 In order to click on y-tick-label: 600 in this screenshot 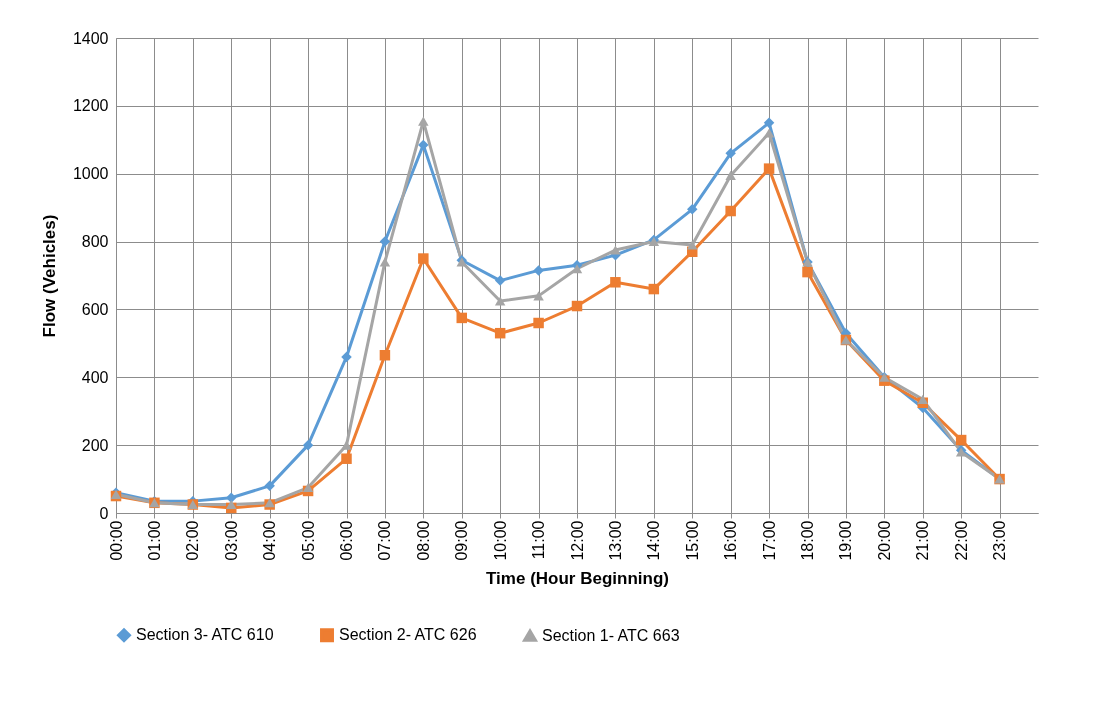, I will do `click(95, 309)`.